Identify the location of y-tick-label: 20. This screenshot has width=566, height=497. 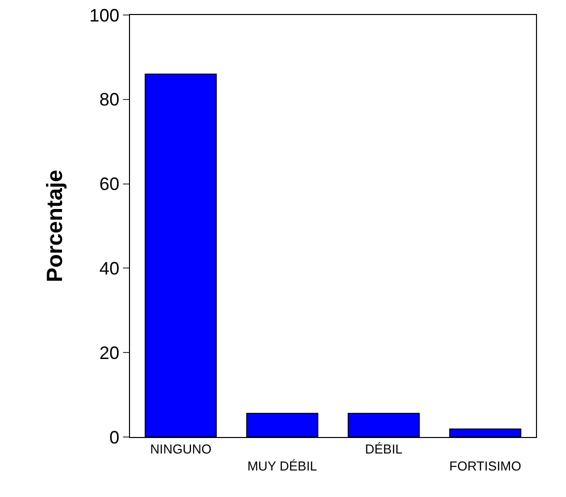
(109, 352).